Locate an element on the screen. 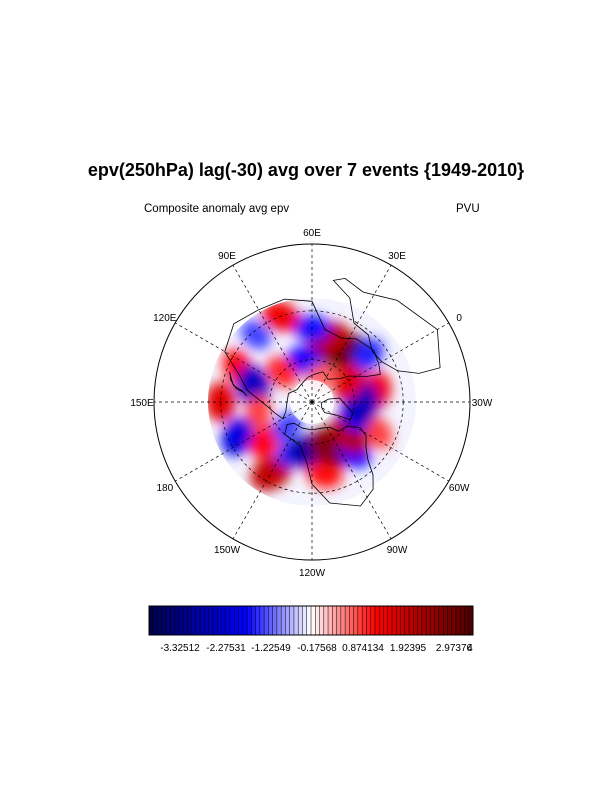  longitude-label: 90E is located at coordinates (227, 256).